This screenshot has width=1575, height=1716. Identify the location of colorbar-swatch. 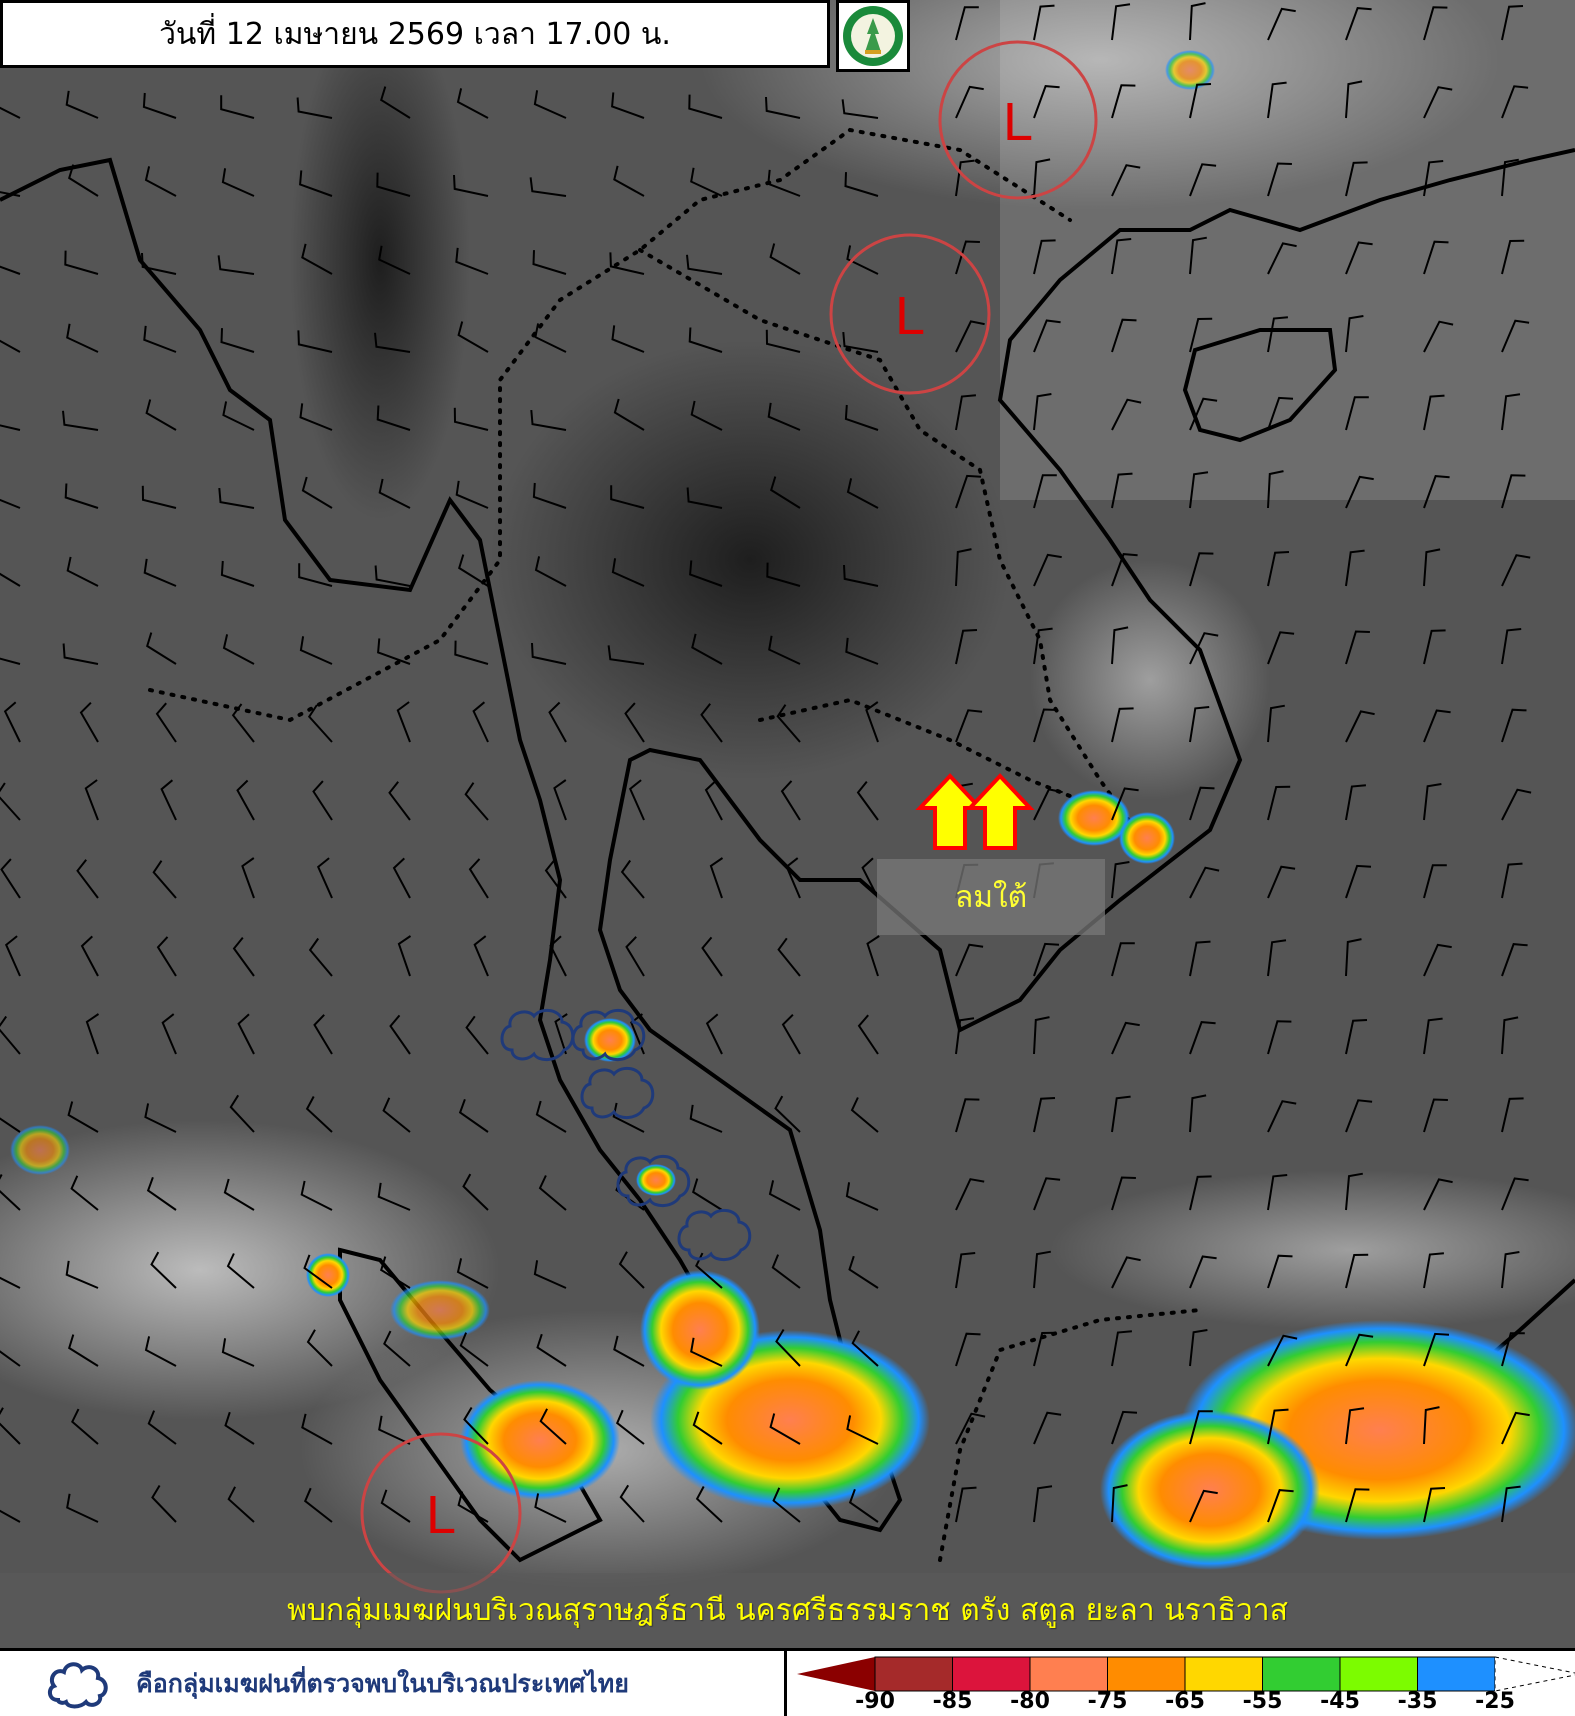
(991, 1674).